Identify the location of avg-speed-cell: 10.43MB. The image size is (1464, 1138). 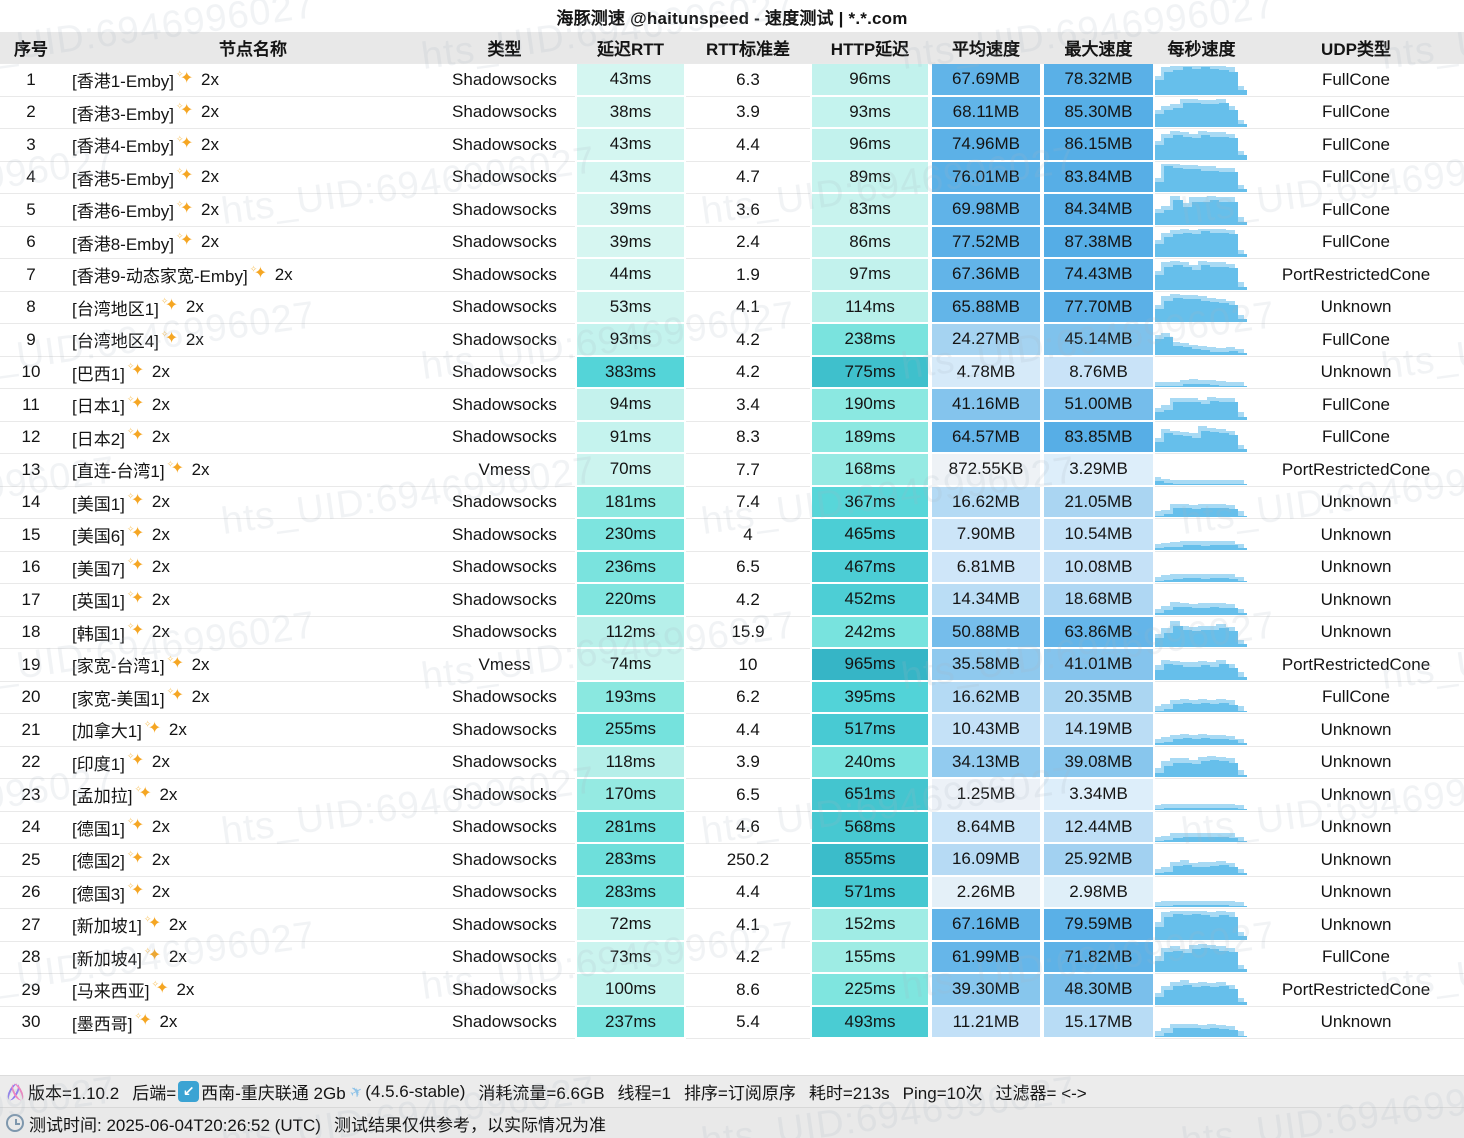
(986, 730).